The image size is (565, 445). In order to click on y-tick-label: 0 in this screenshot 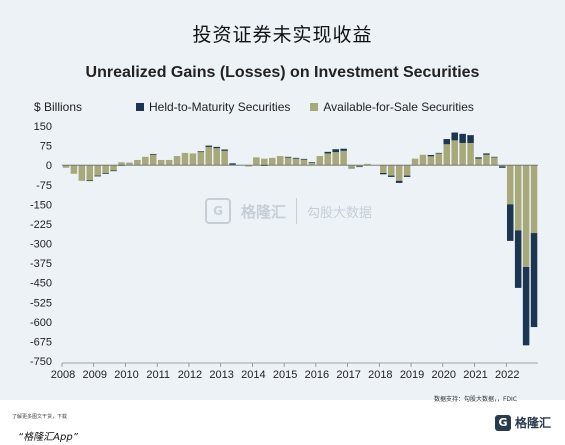, I will do `click(49, 166)`.